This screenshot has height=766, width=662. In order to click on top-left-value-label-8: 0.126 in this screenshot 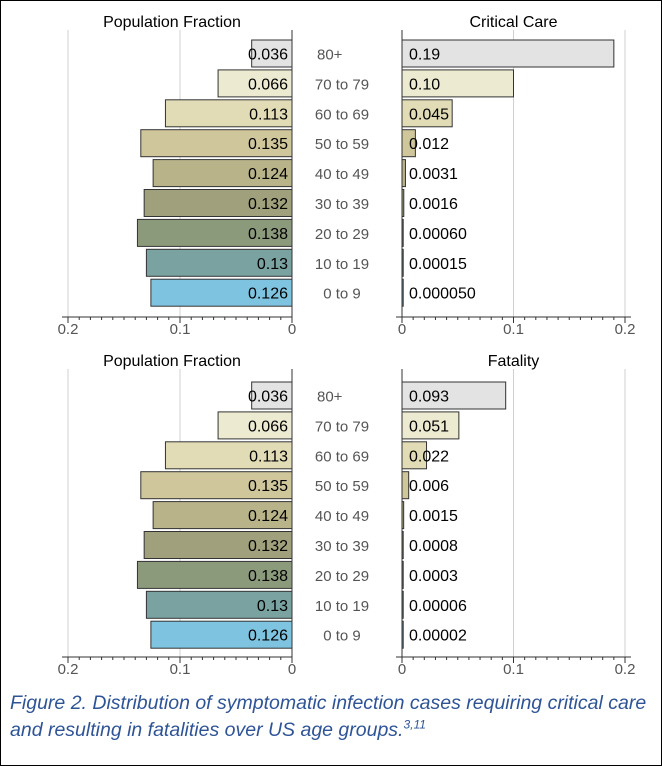, I will do `click(268, 294)`.